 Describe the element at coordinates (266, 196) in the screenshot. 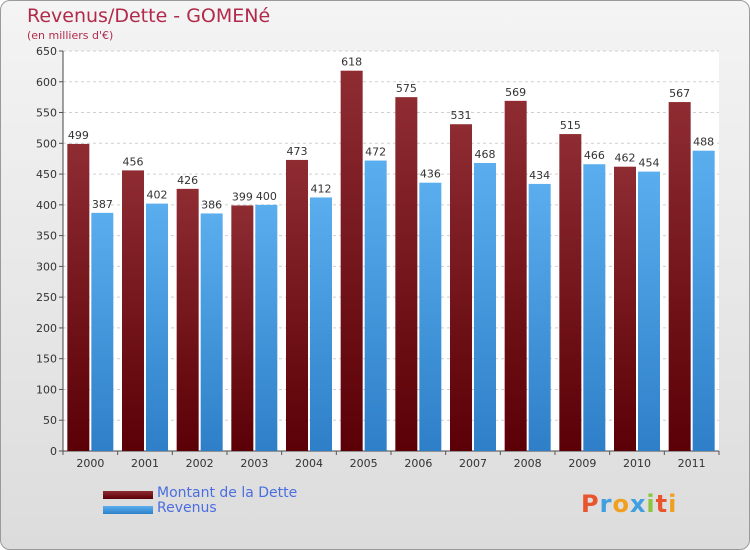

I see `data-label: 400` at that location.